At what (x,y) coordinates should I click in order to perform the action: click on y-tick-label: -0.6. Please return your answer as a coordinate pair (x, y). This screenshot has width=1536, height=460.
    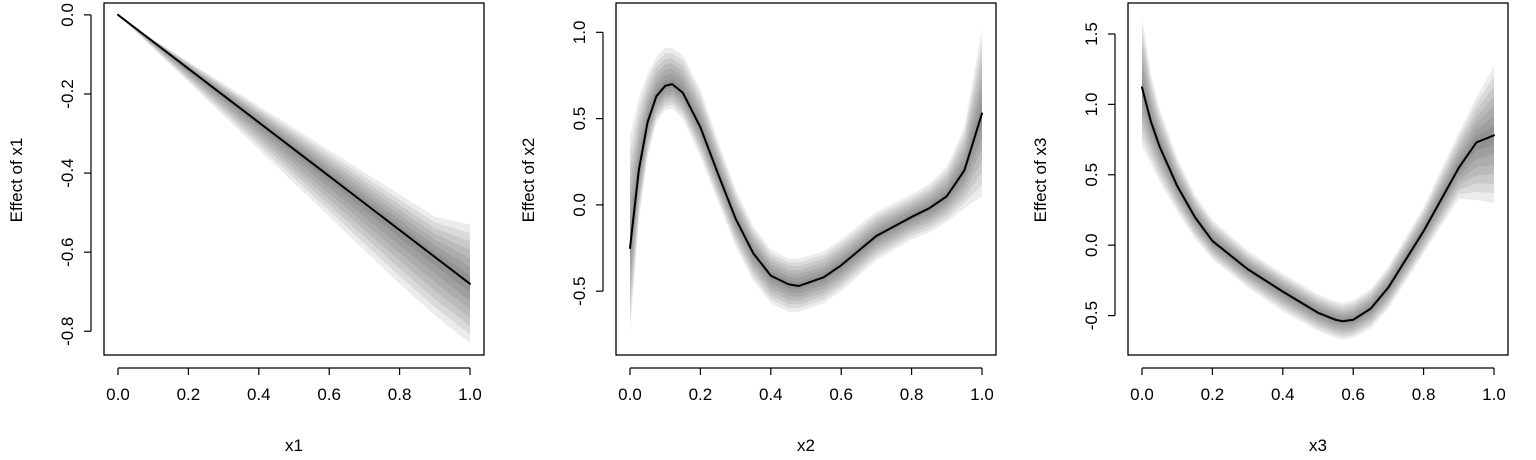
    Looking at the image, I should click on (67, 252).